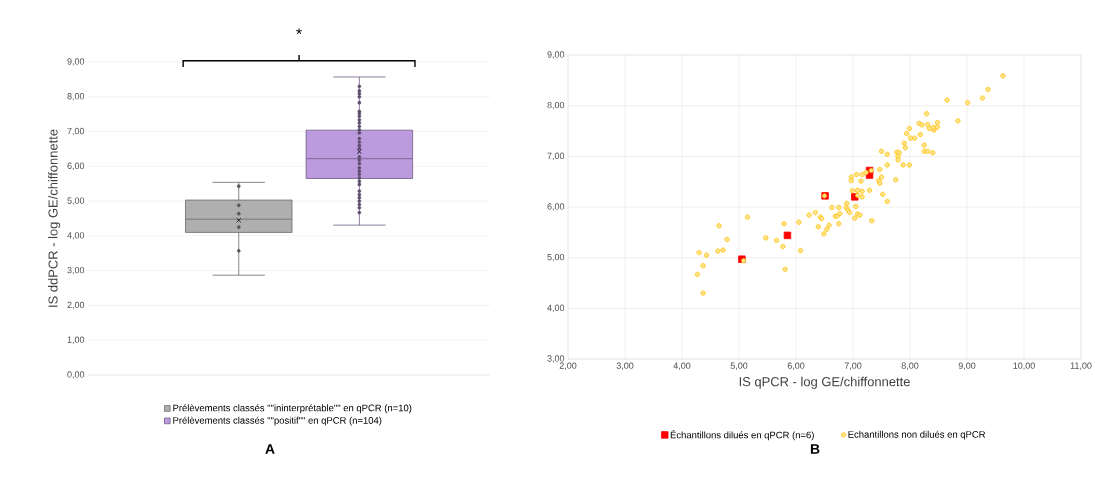 Image resolution: width=1095 pixels, height=486 pixels. What do you see at coordinates (277, 421) in the screenshot?
I see `legend-label: Prélèvements classés ""positif"" en qPCR (n=104)` at bounding box center [277, 421].